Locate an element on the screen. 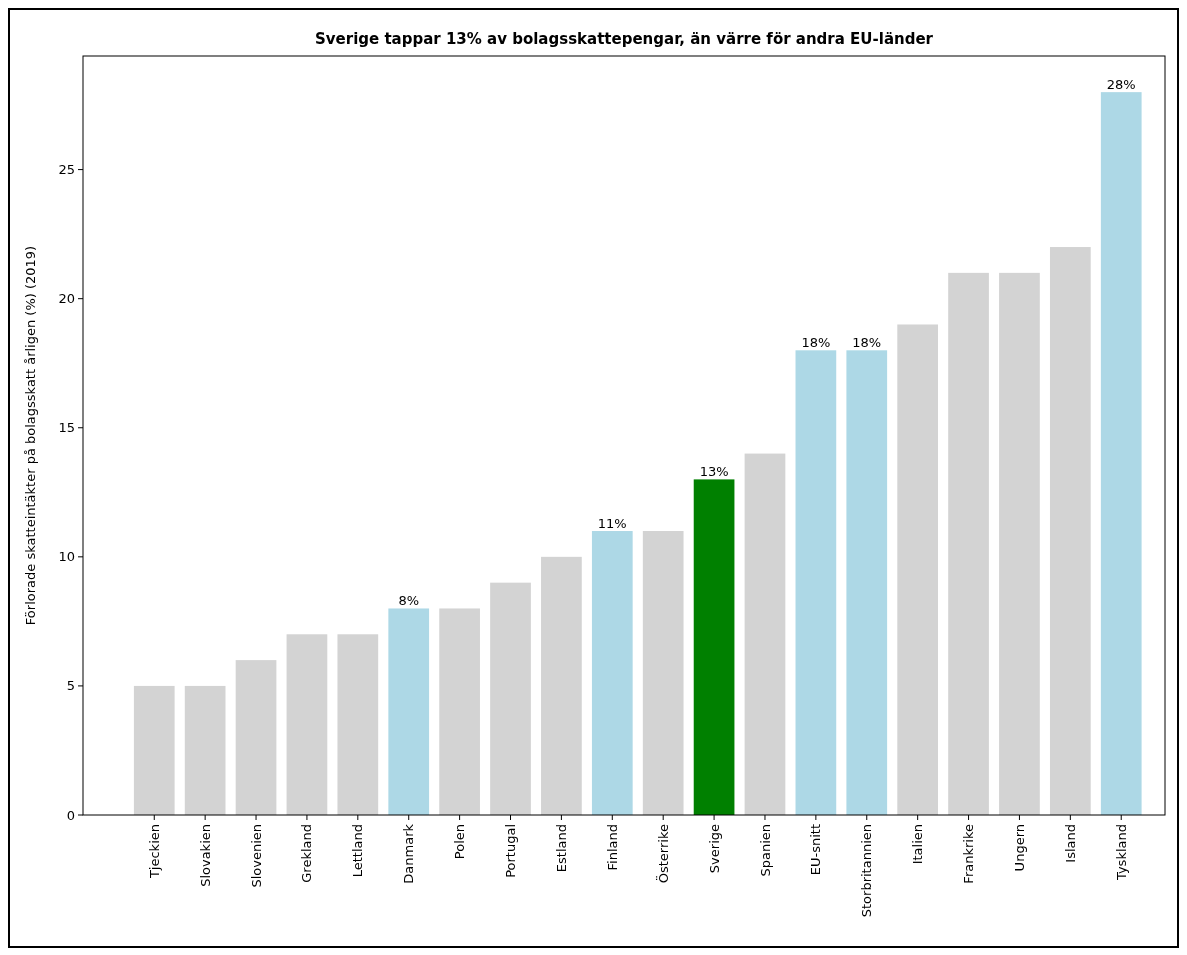 This screenshot has height=955, width=1187. y-tick-label: 20 is located at coordinates (66, 299).